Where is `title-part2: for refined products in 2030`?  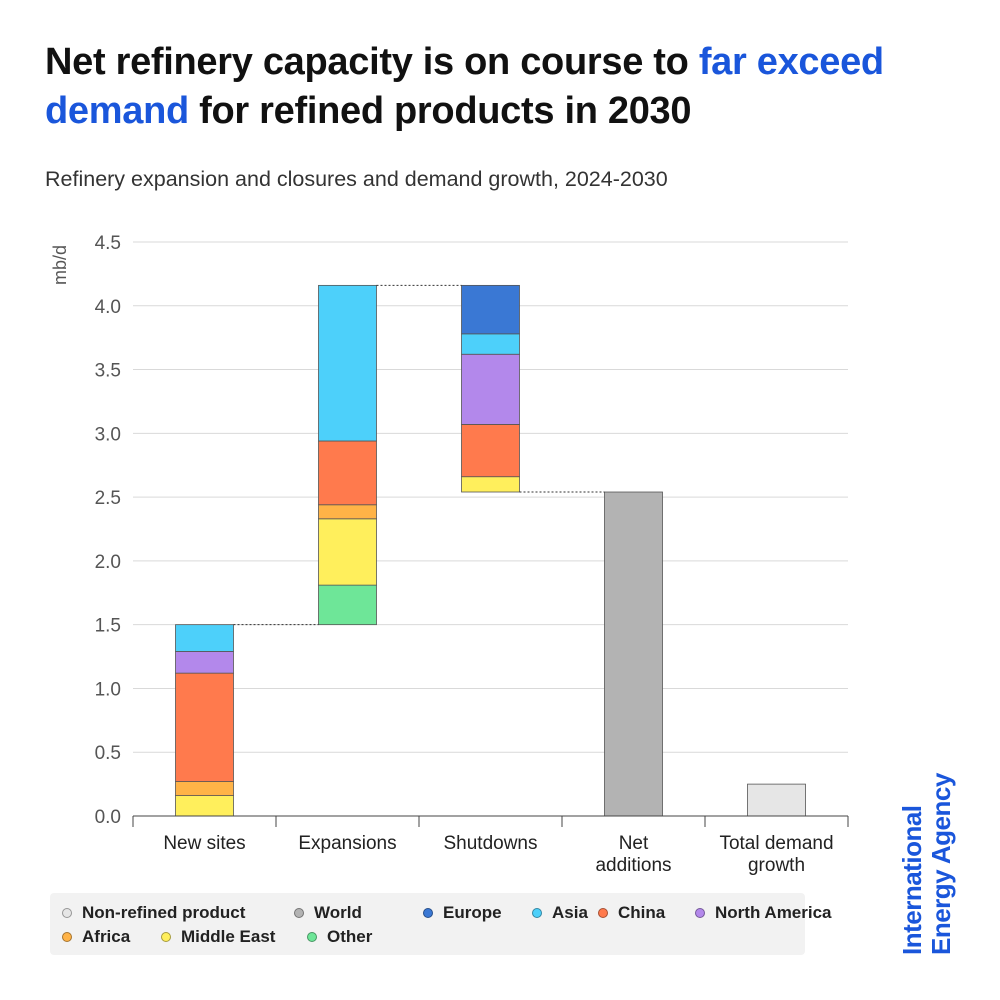 title-part2: for refined products in 2030 is located at coordinates (440, 111).